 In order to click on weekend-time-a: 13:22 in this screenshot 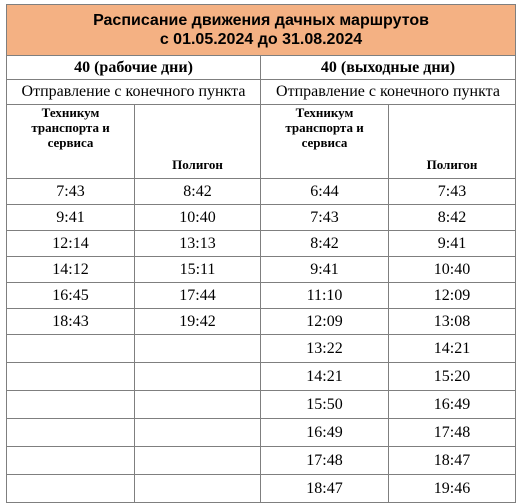, I will do `click(325, 349)`.